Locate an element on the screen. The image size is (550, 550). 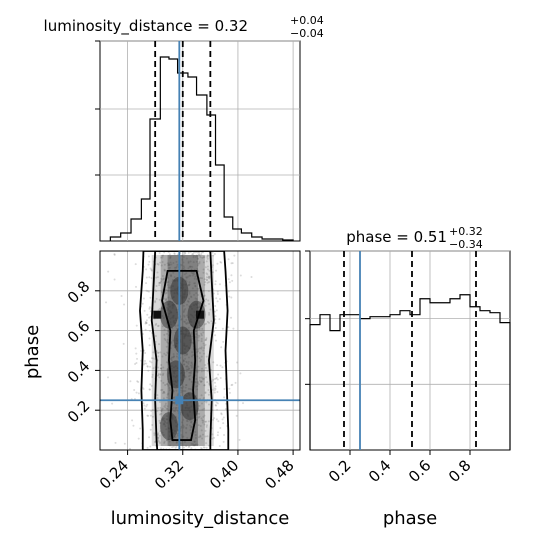
hist-title-main: luminosity_distance = 0.32 is located at coordinates (146, 26).